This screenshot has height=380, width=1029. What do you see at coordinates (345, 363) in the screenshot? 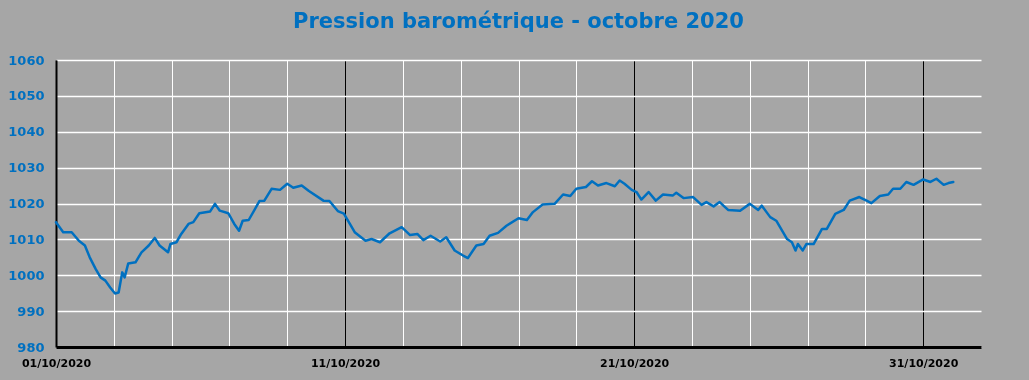
I see `x-tick-label: 11/10/2020` at bounding box center [345, 363].